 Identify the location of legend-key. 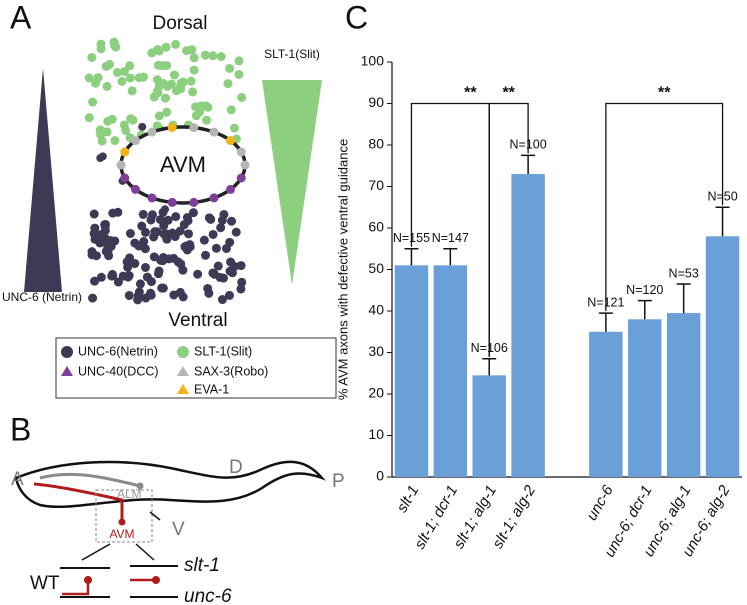
(67, 371).